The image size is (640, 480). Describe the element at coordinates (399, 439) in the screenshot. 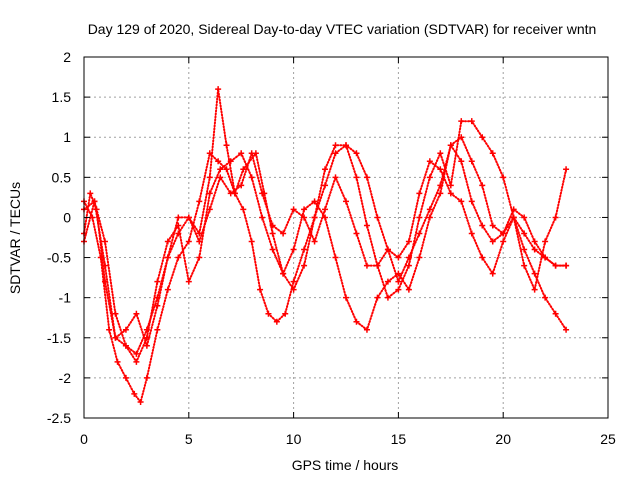

I see `x-tick-label: 15` at that location.